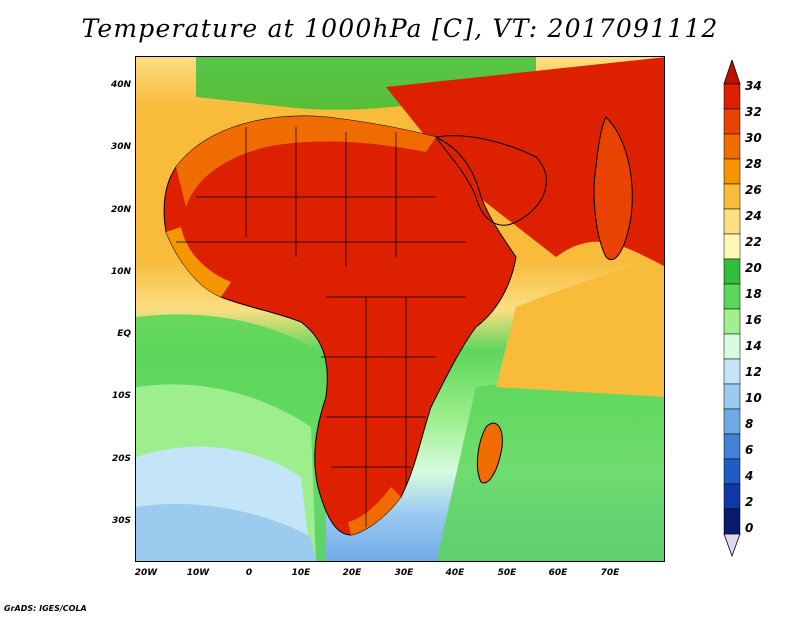 The image size is (800, 618). What do you see at coordinates (749, 476) in the screenshot?
I see `colorbar-label-4: 4` at bounding box center [749, 476].